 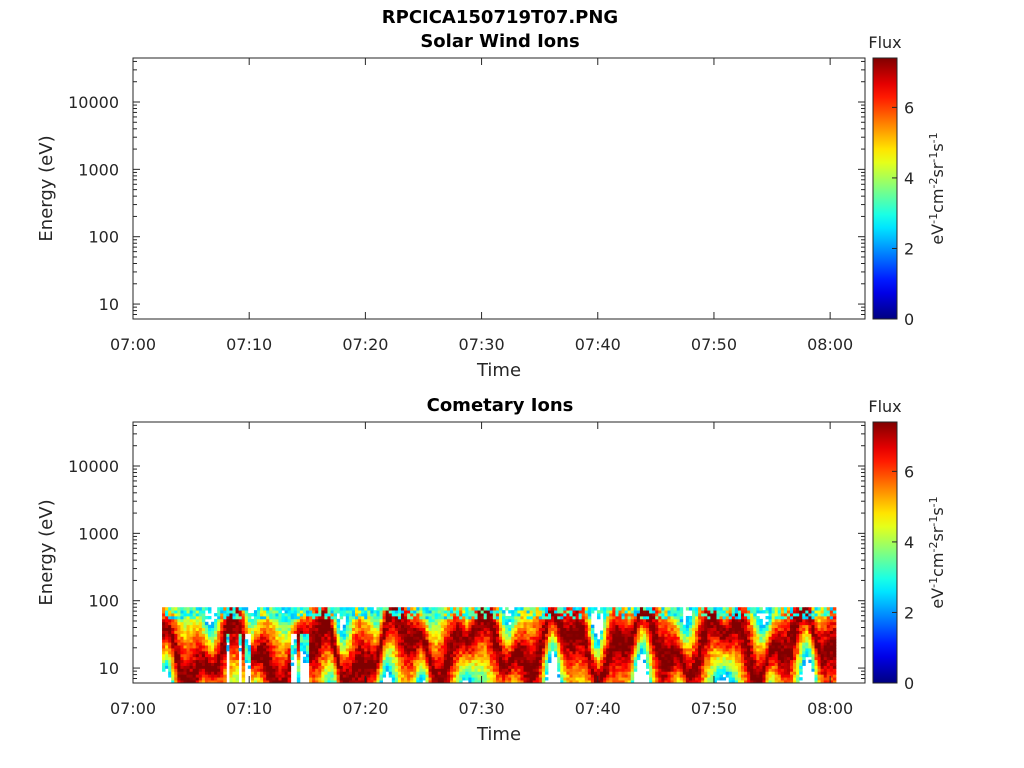 What do you see at coordinates (714, 344) in the screenshot?
I see `x-tick-label: 07:50` at bounding box center [714, 344].